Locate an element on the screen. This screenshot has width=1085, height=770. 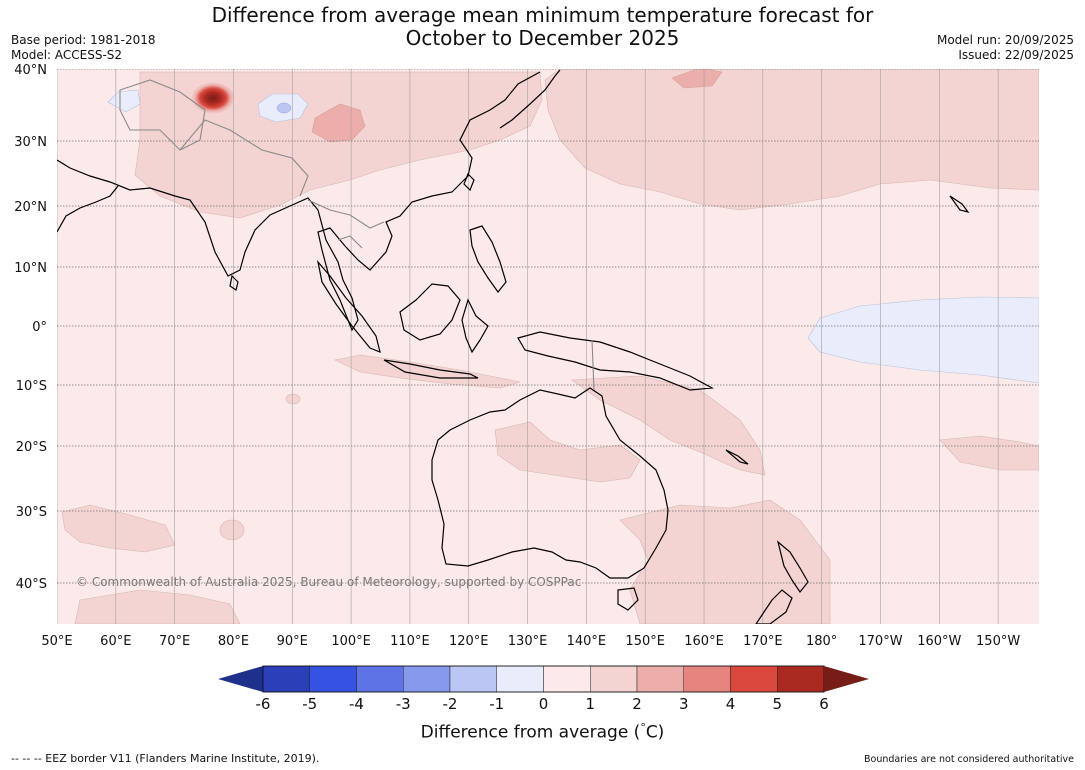
lon-label: 110°E is located at coordinates (410, 641).